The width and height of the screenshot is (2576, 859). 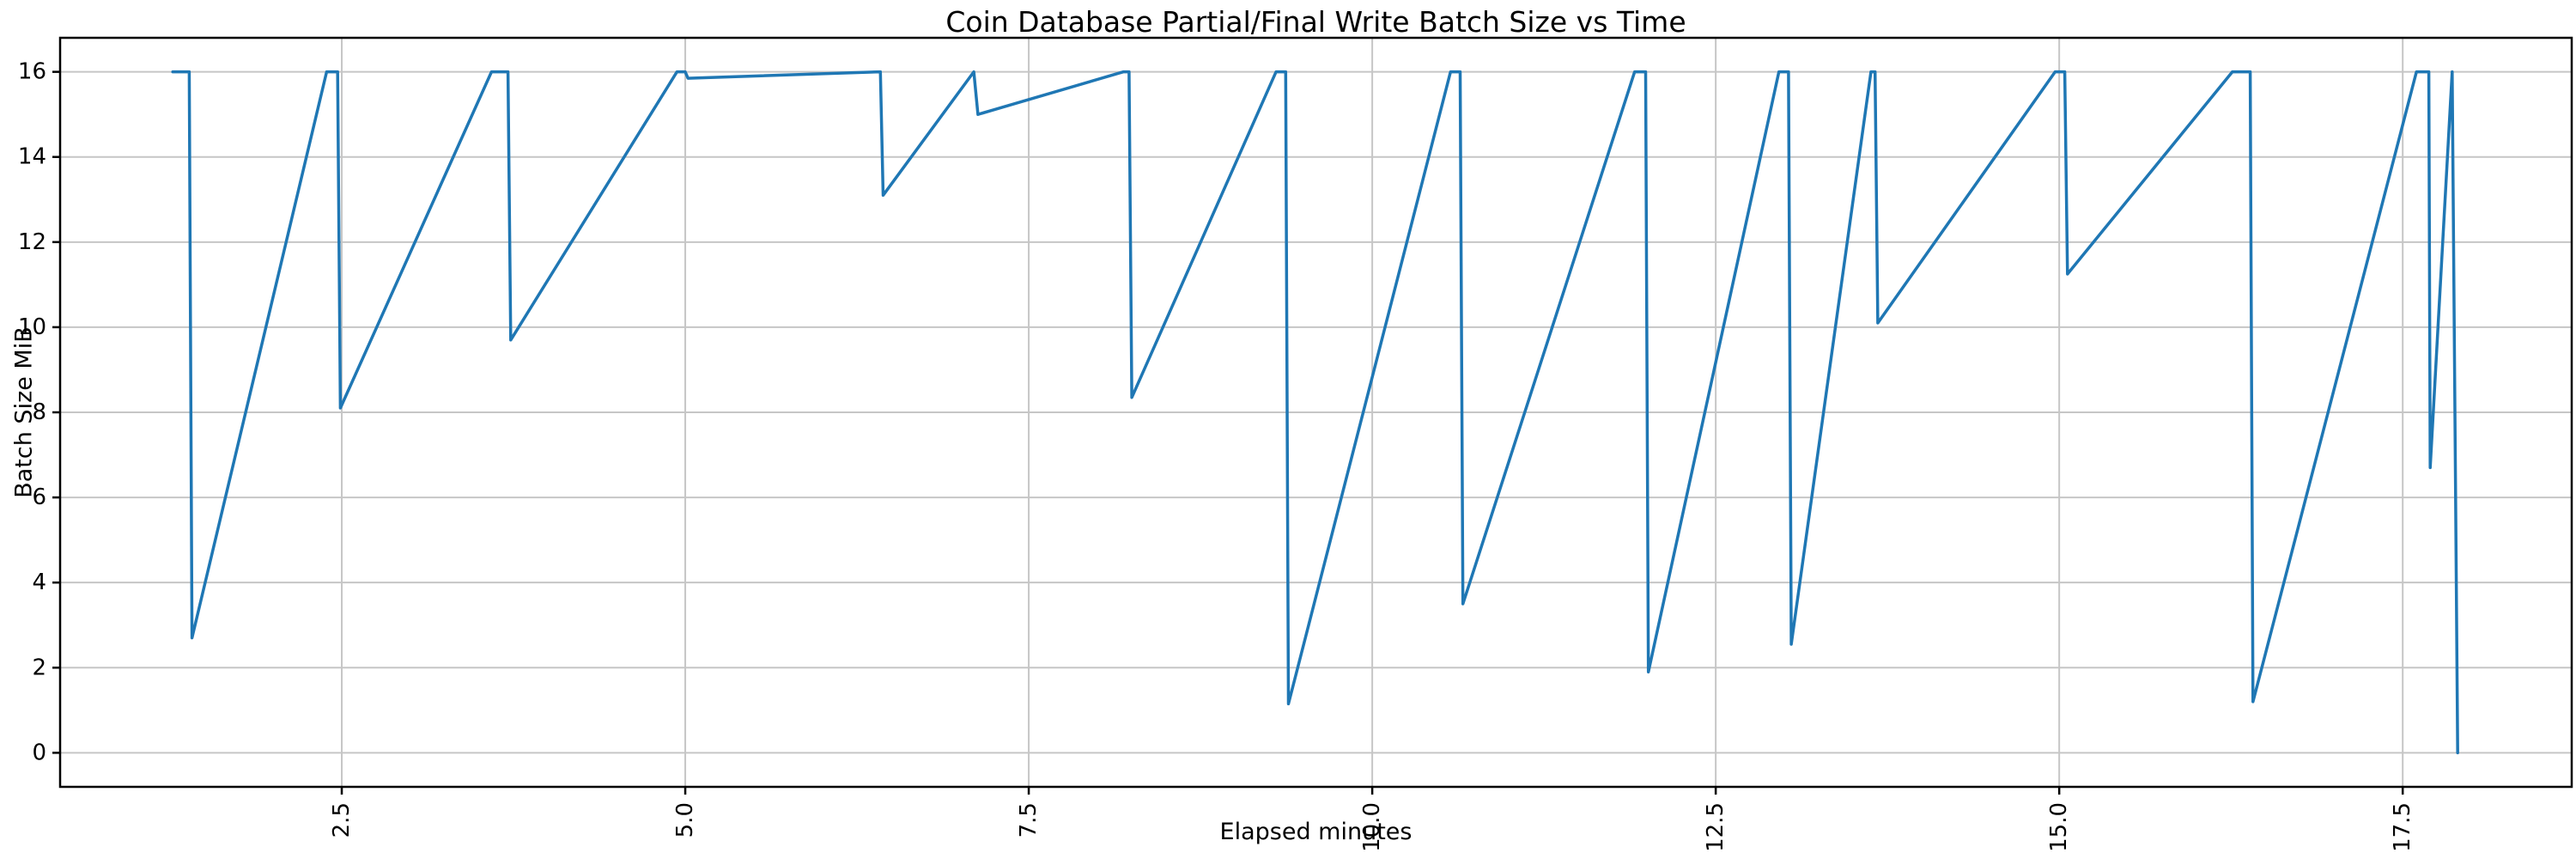 I want to click on y-tick-label: 0, so click(x=39, y=753).